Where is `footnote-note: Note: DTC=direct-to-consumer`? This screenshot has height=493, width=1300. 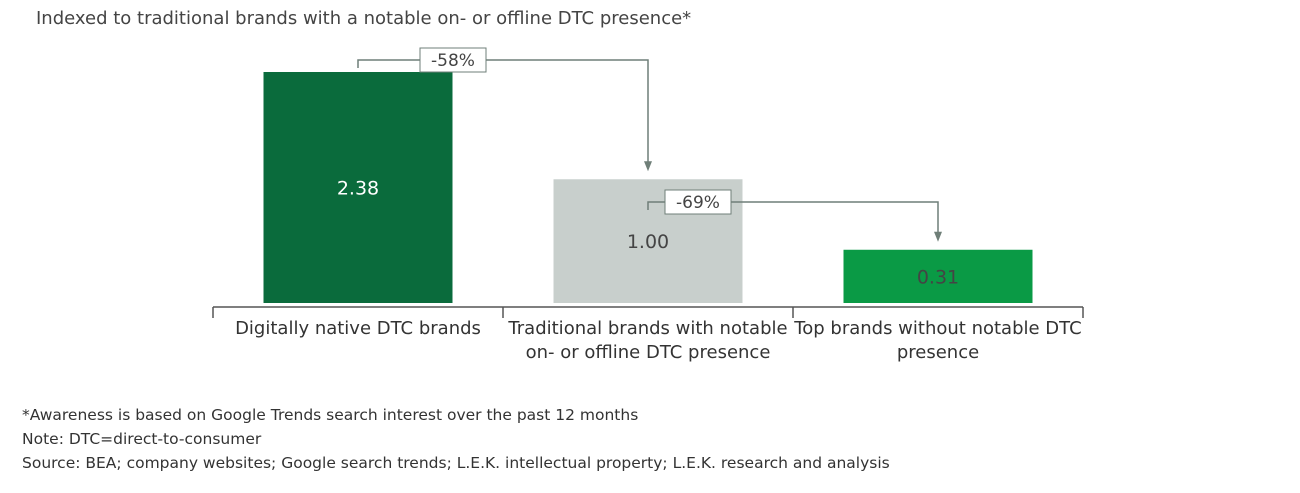 footnote-note: Note: DTC=direct-to-consumer is located at coordinates (142, 439).